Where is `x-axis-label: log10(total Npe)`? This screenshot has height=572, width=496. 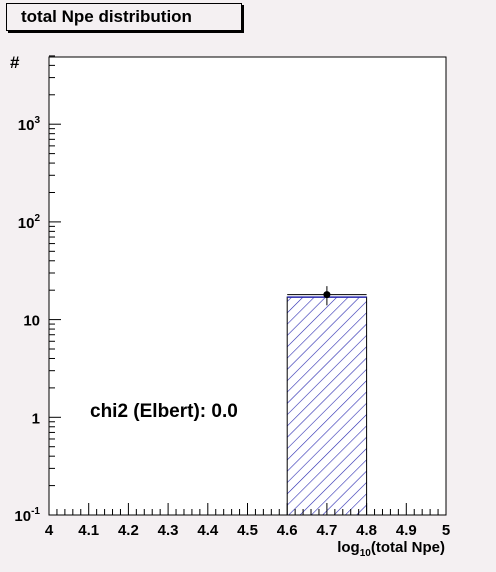 x-axis-label: log10(total Npe) is located at coordinates (391, 549).